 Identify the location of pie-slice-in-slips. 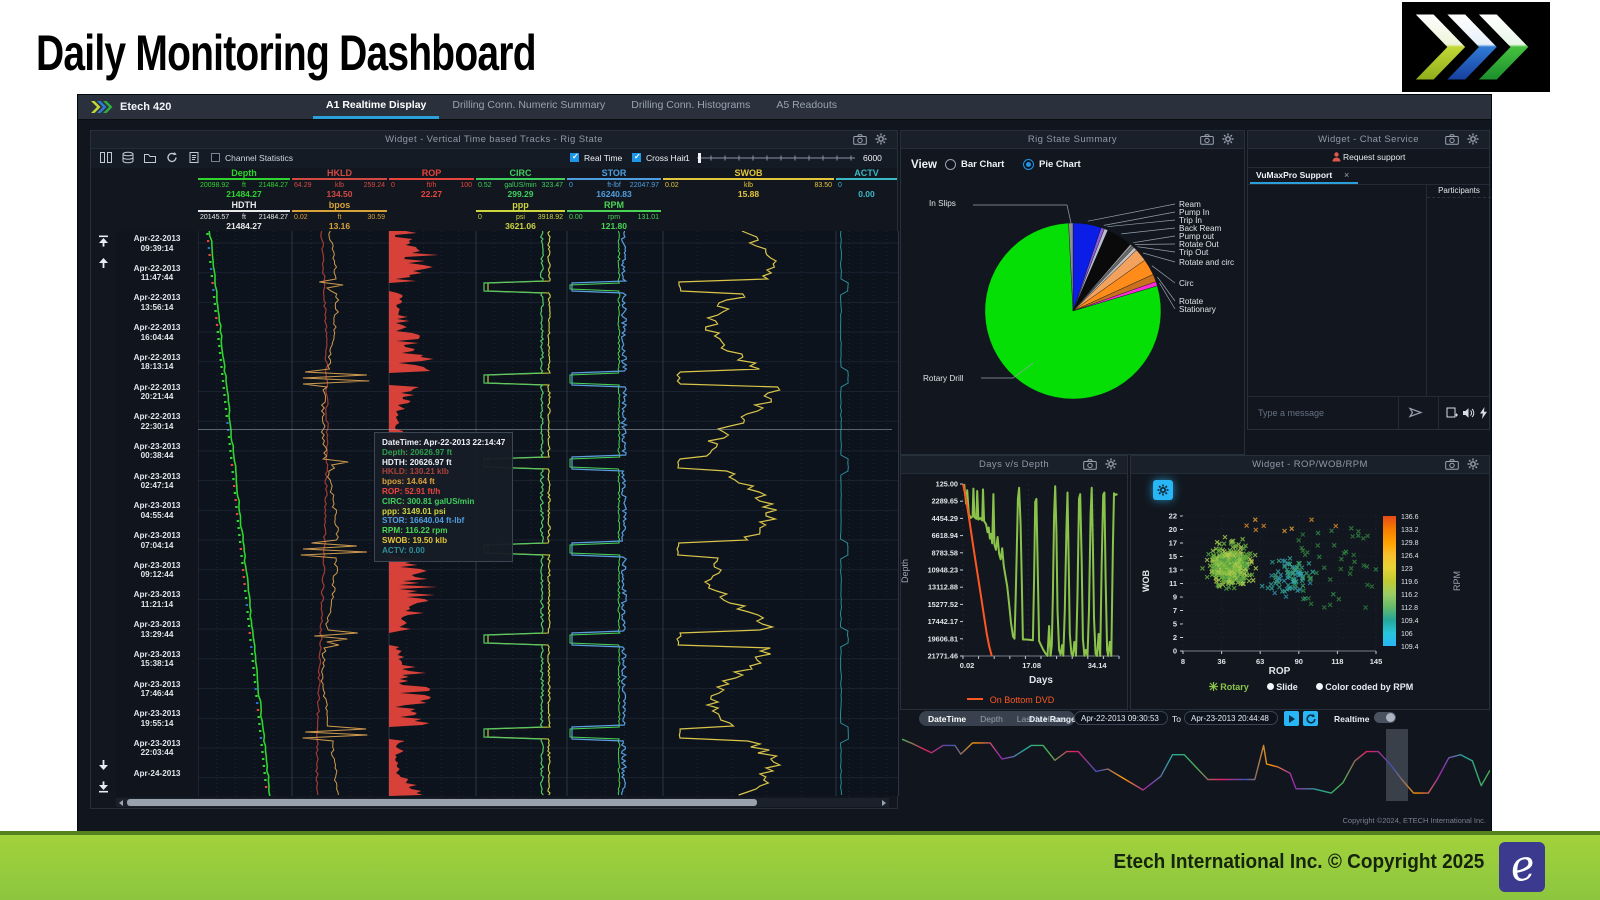
(1071, 267).